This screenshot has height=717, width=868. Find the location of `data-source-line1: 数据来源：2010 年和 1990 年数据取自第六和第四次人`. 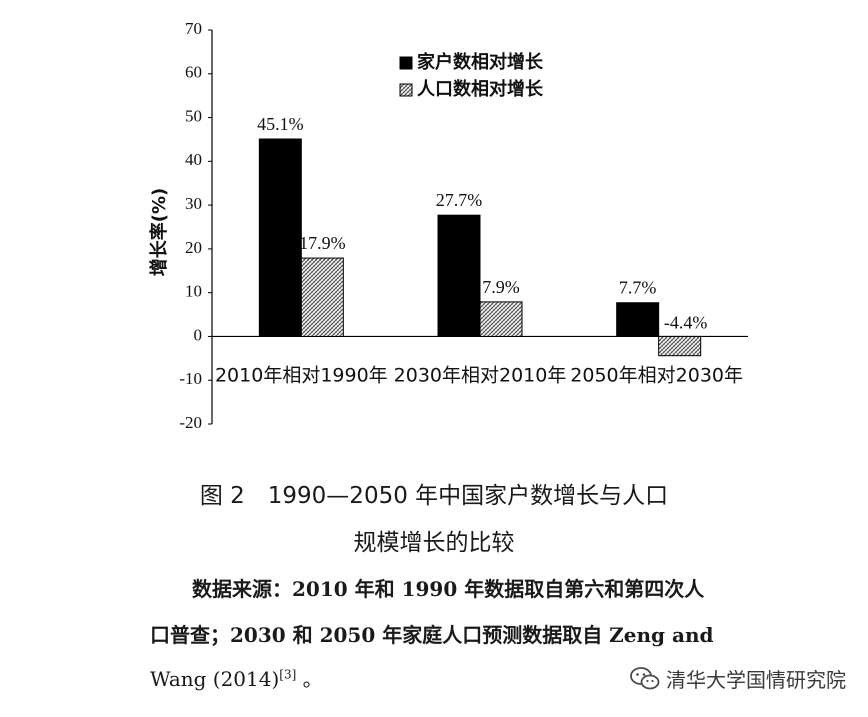

data-source-line1: 数据来源：2010 年和 1990 年数据取自第六和第四次人 is located at coordinates (448, 589).